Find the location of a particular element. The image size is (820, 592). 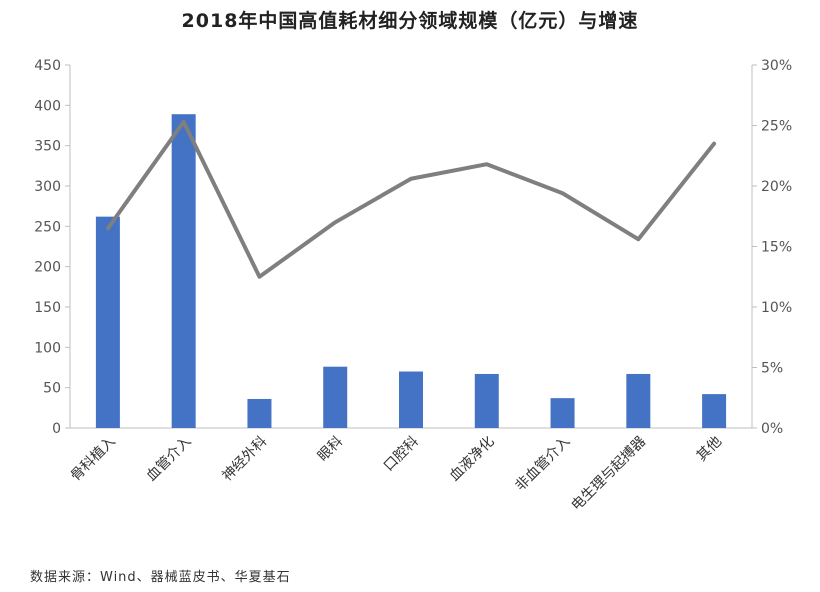

category-label: 骨科植入 is located at coordinates (93, 459).